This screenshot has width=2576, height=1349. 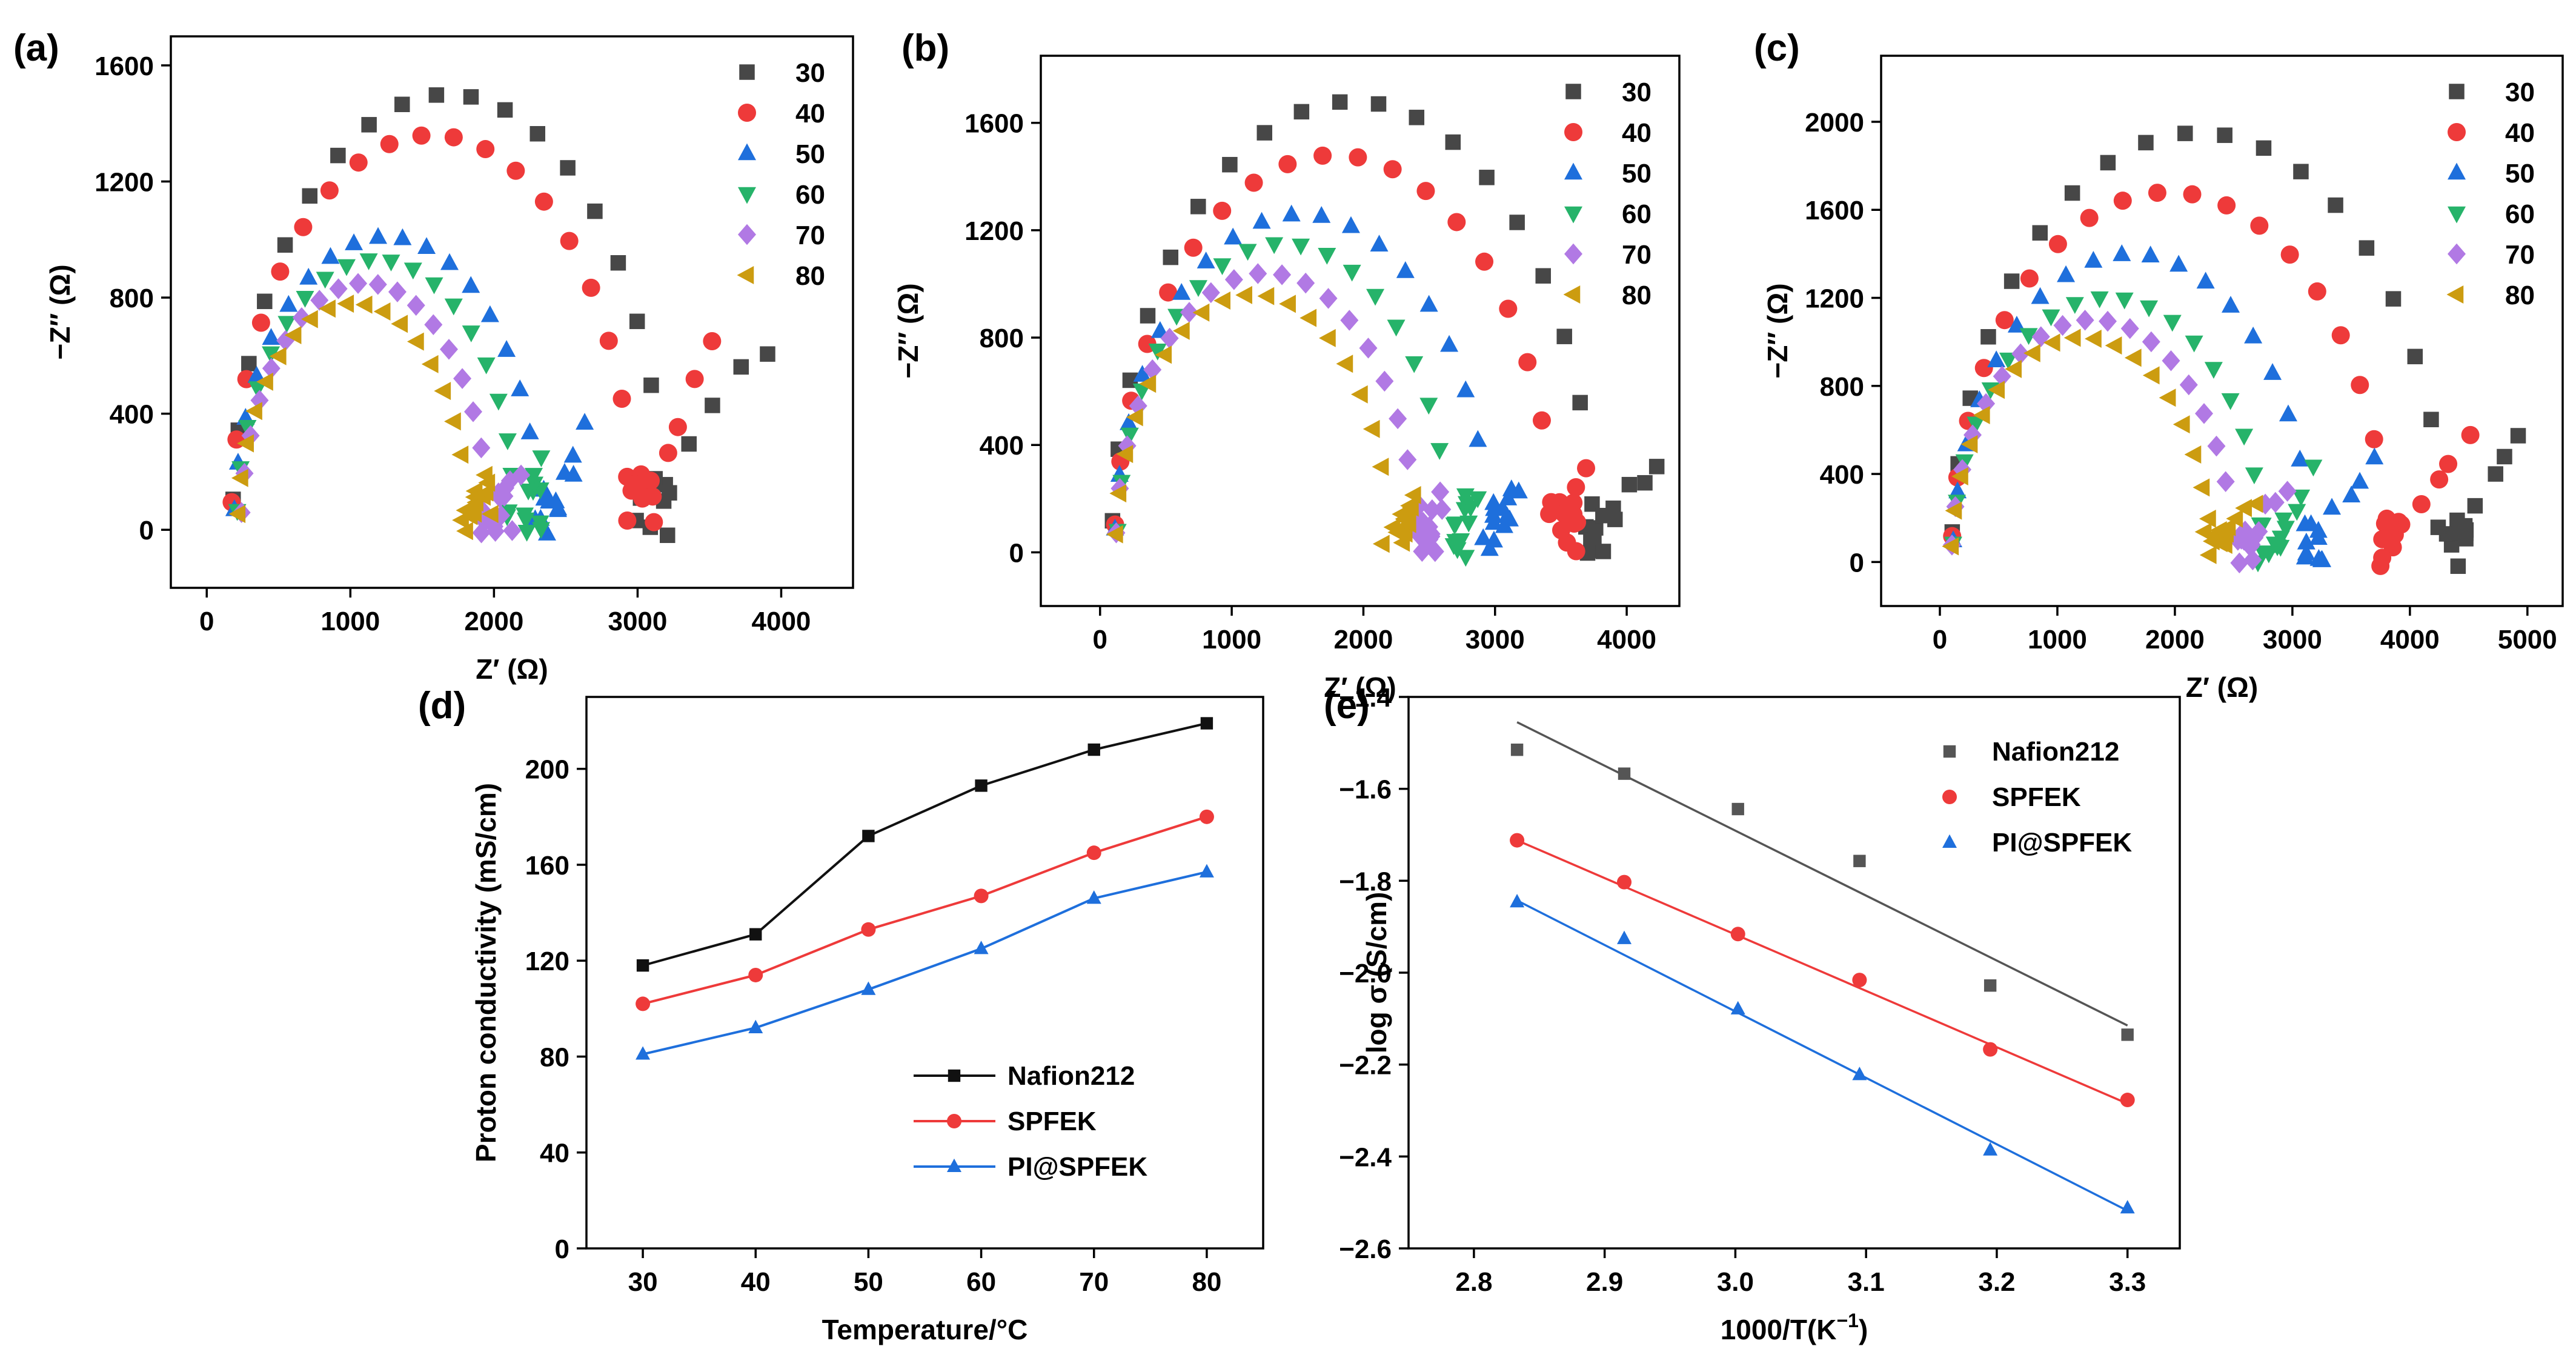 What do you see at coordinates (1779, 1329) in the screenshot?
I see `x-axis-title-main: 1000/T(K` at bounding box center [1779, 1329].